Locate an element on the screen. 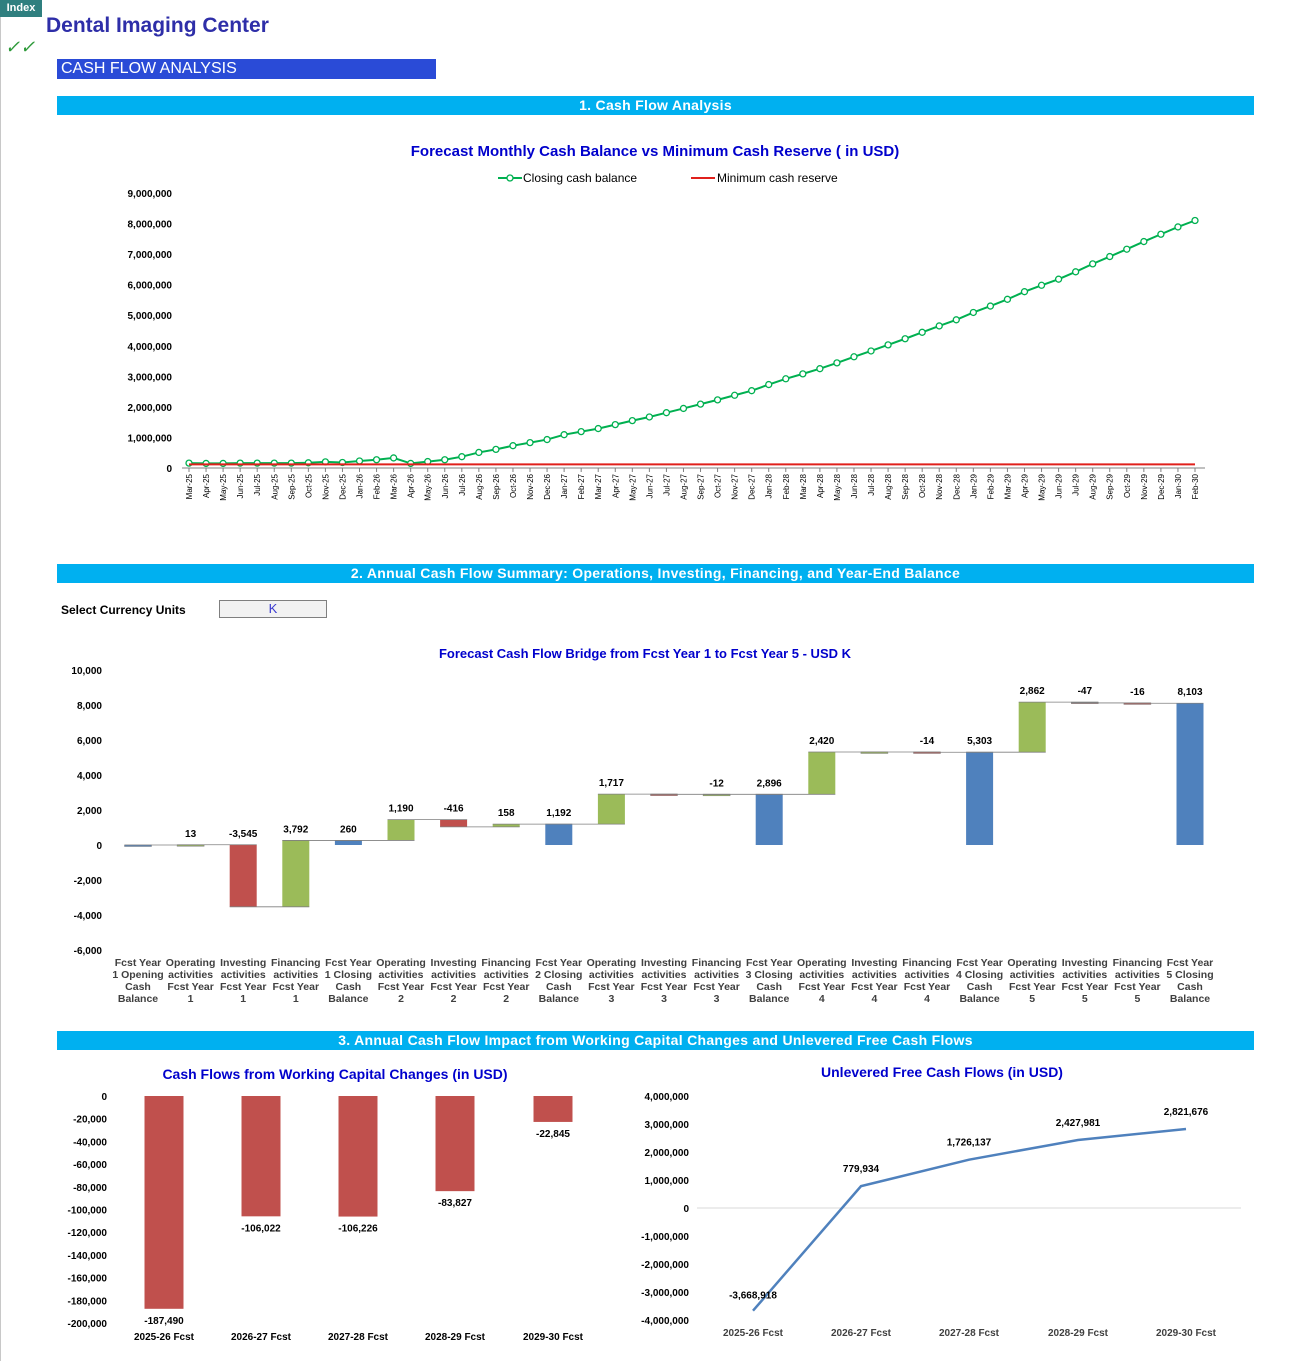 The width and height of the screenshot is (1307, 1361). category-label: 5 is located at coordinates (1137, 999).